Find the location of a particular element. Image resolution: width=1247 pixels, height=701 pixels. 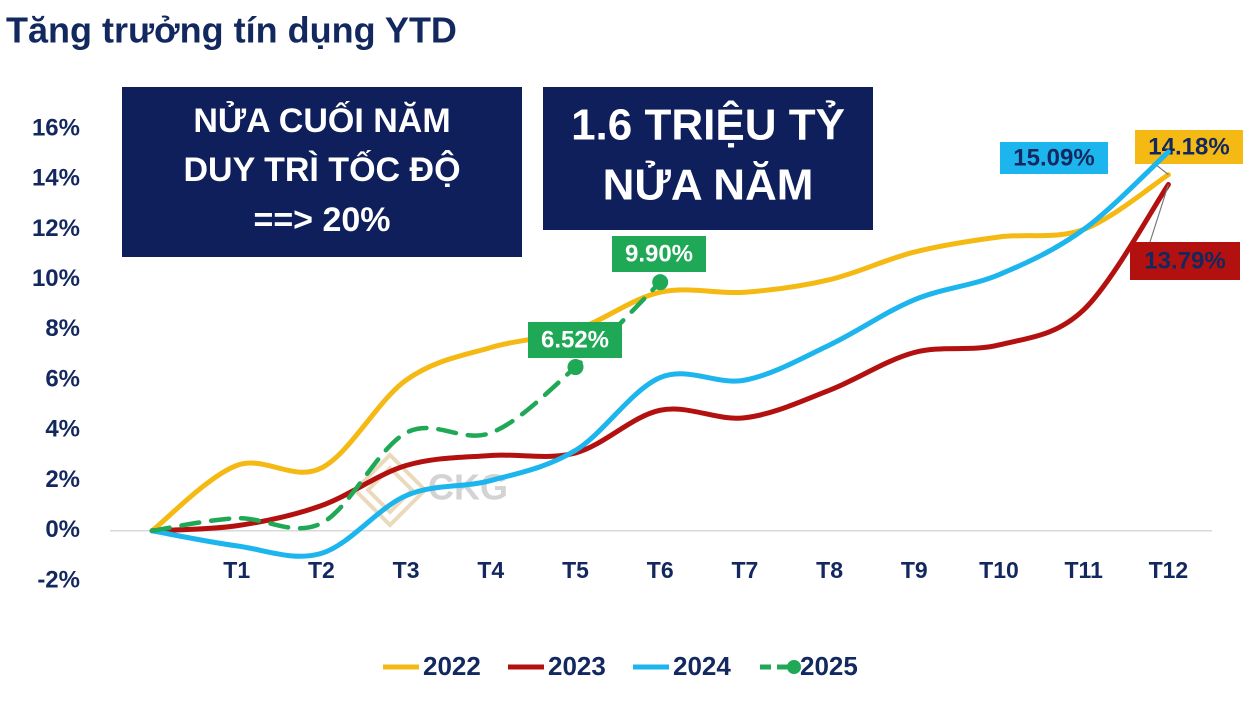

y-tick-label: 14% is located at coordinates (56, 178).